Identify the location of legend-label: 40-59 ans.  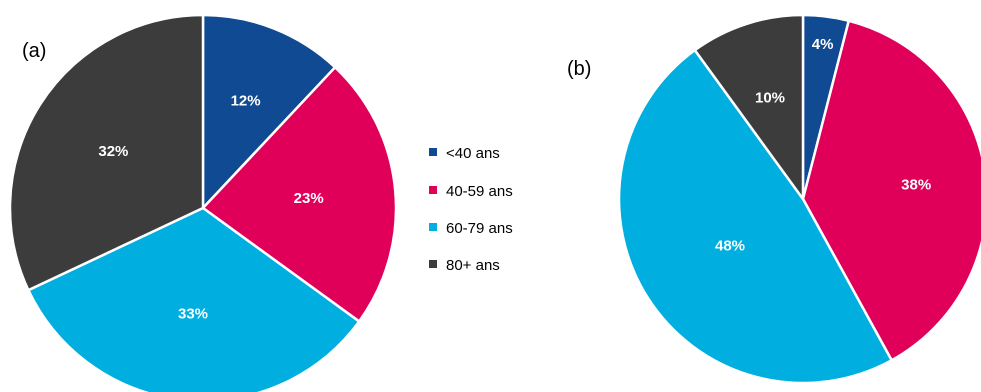
(479, 191).